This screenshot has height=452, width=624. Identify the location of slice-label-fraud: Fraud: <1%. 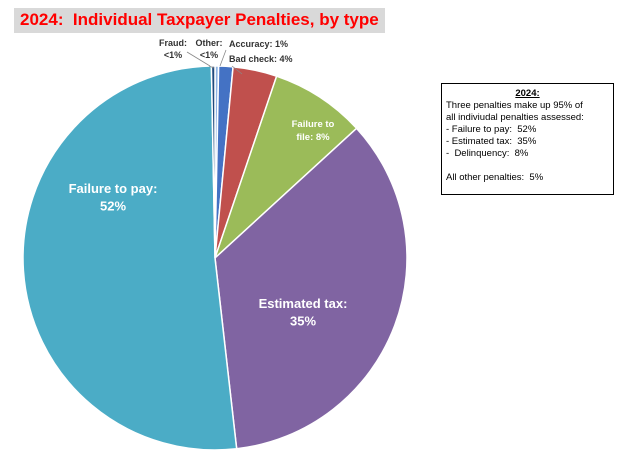
(173, 49).